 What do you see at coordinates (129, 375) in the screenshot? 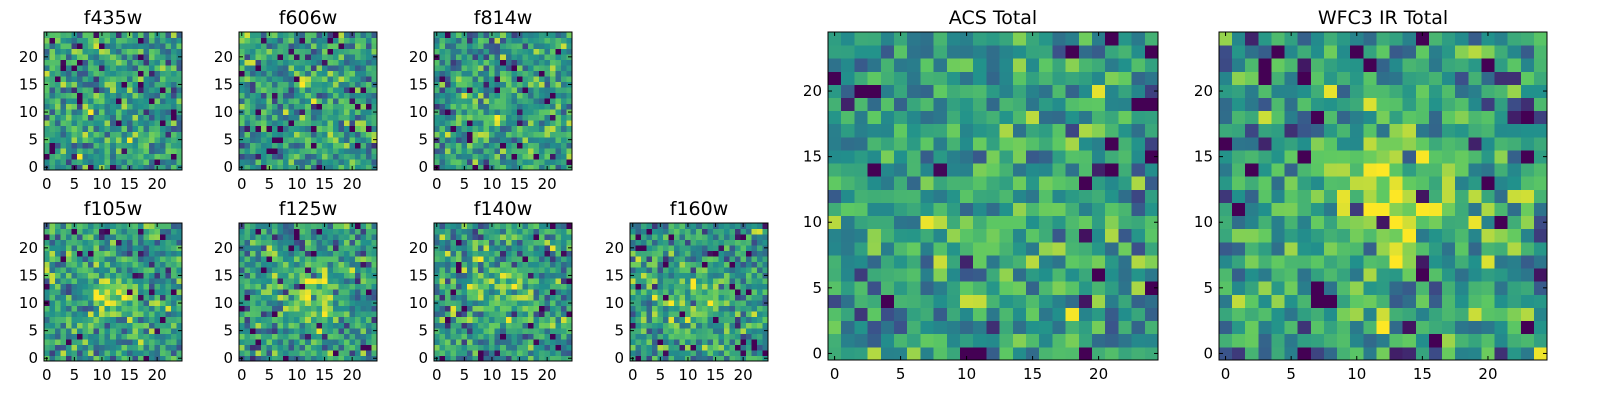
I see `x-tick-label: 15` at bounding box center [129, 375].